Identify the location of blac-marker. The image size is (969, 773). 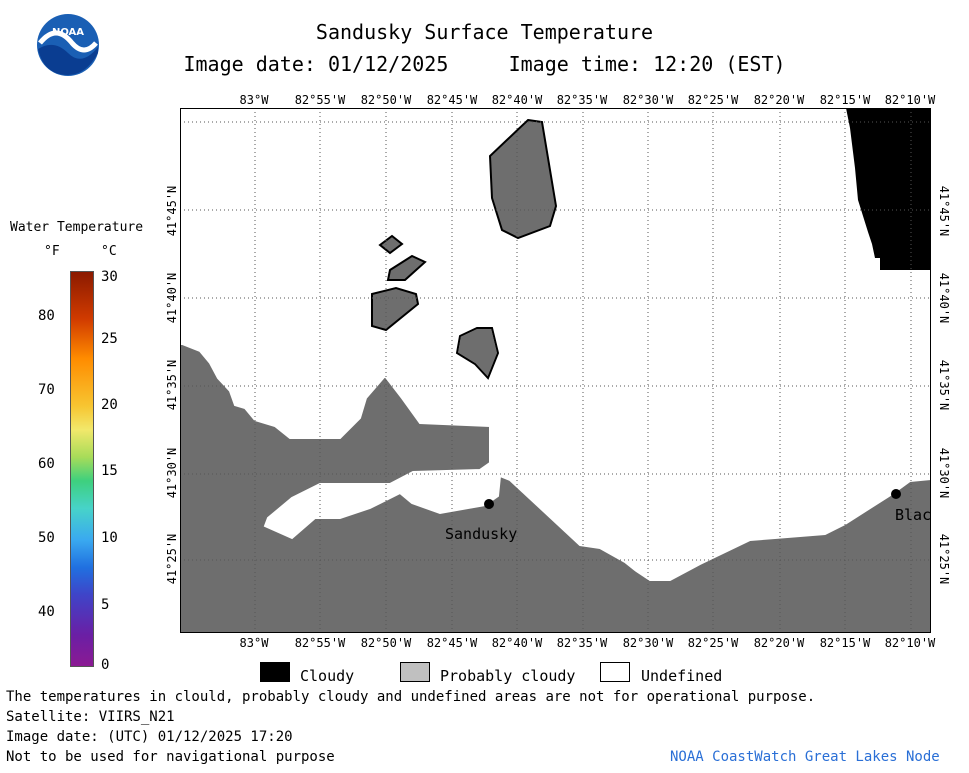
(896, 494).